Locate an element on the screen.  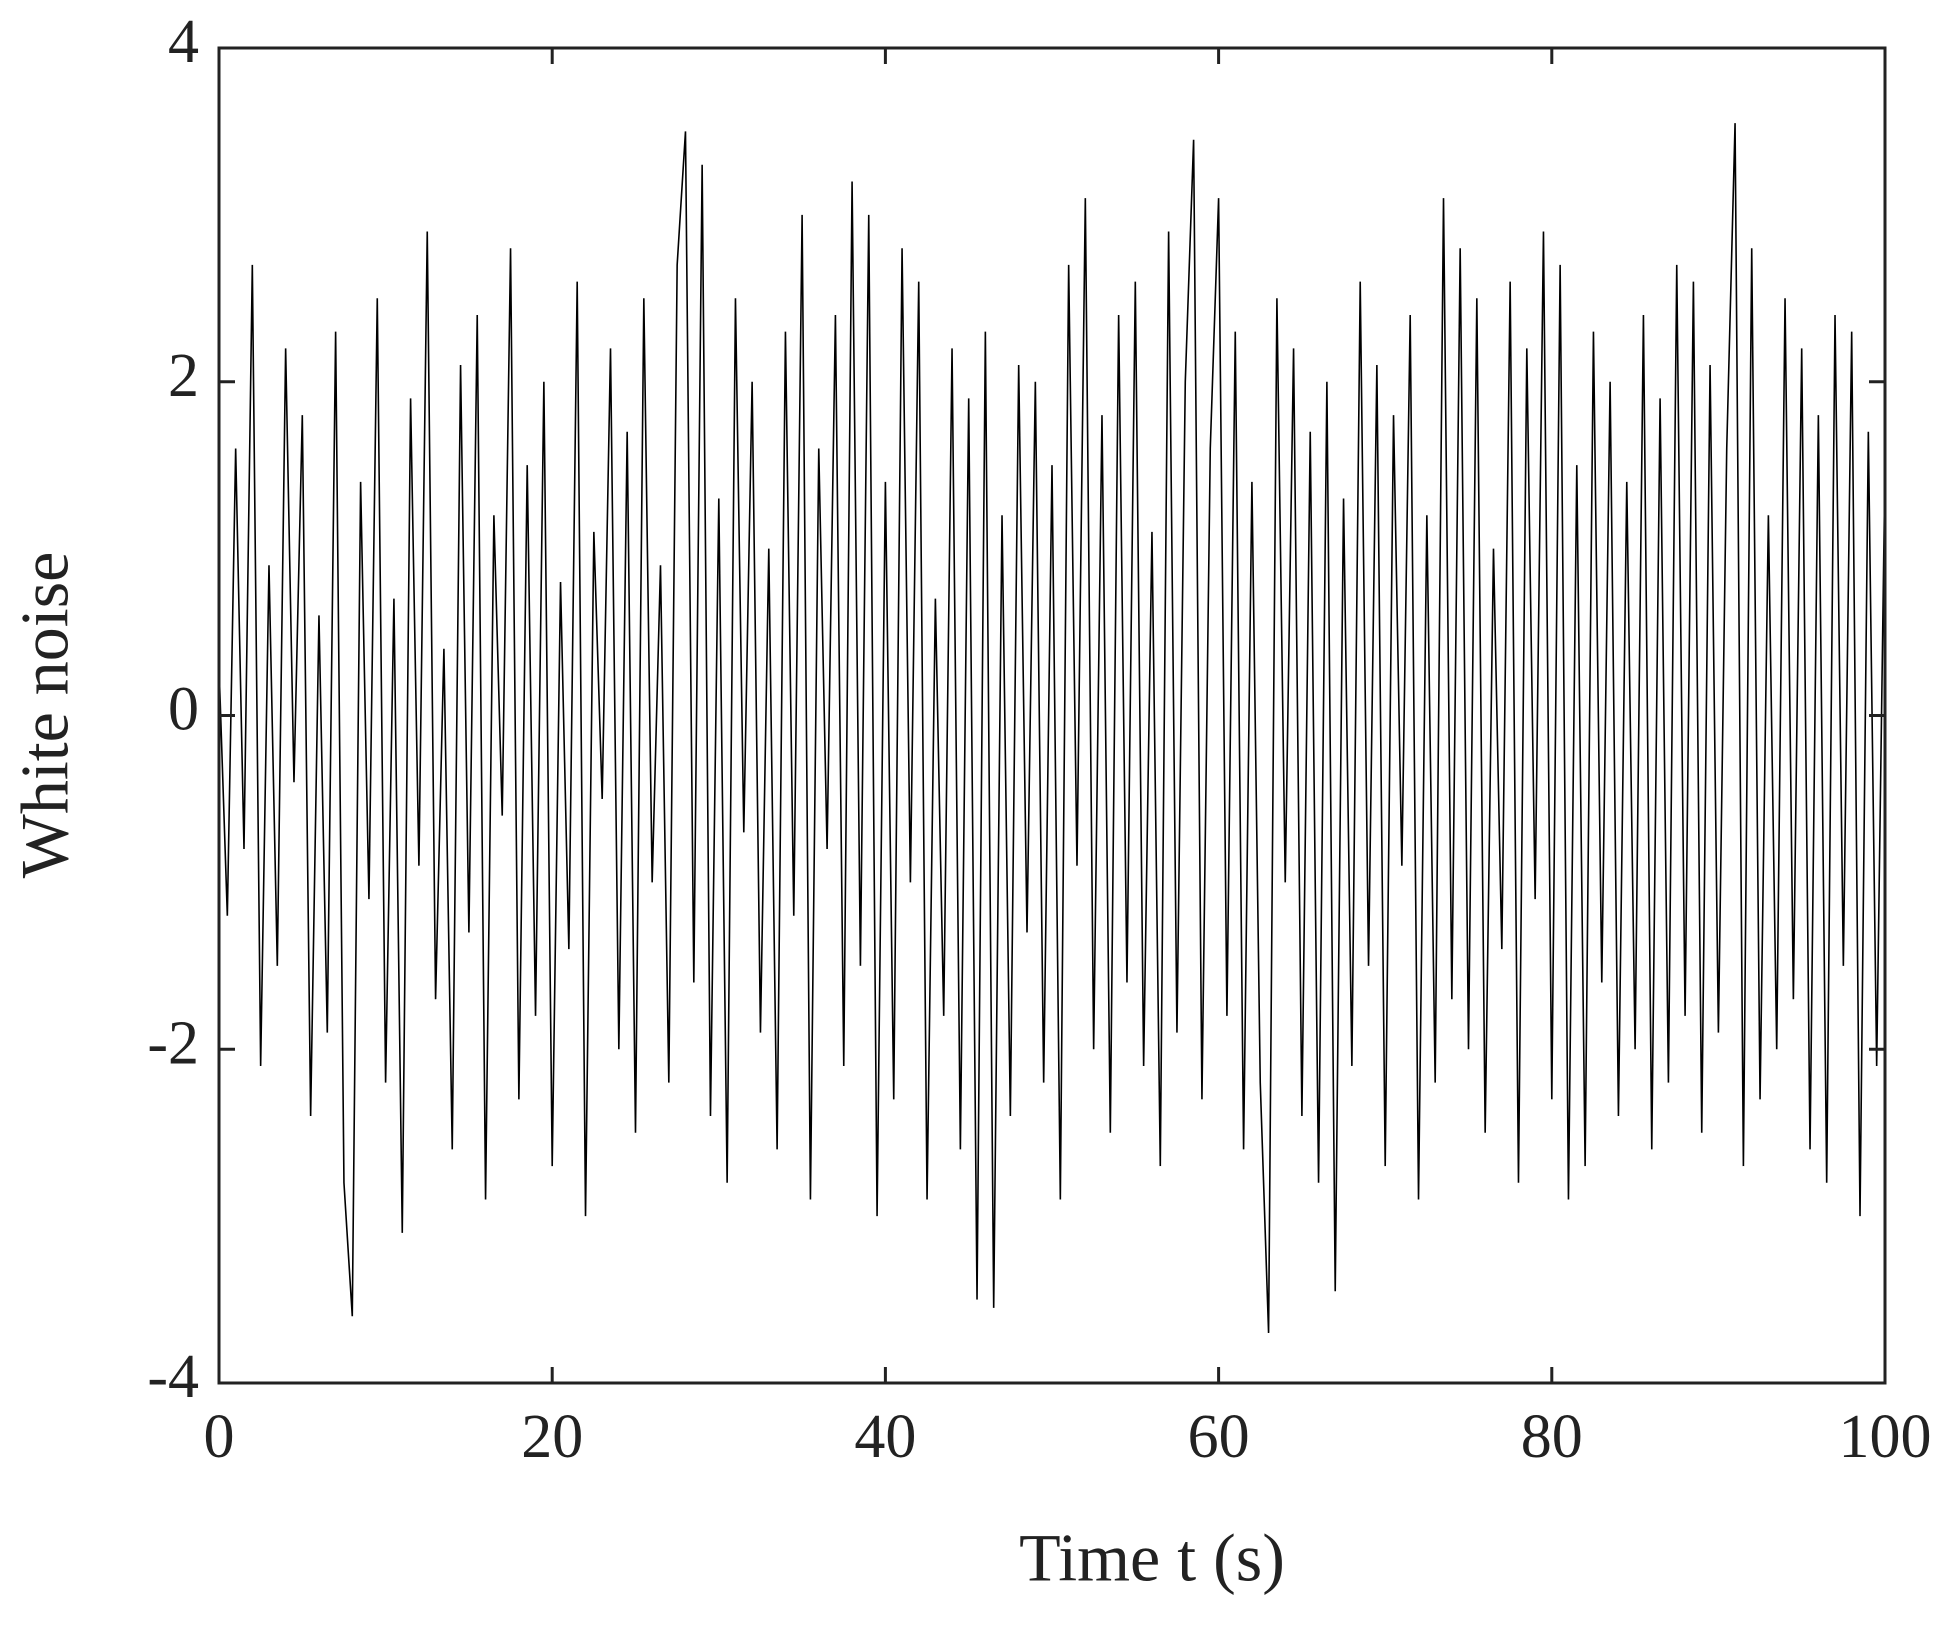
y-tick-label: 2 is located at coordinates (183, 376).